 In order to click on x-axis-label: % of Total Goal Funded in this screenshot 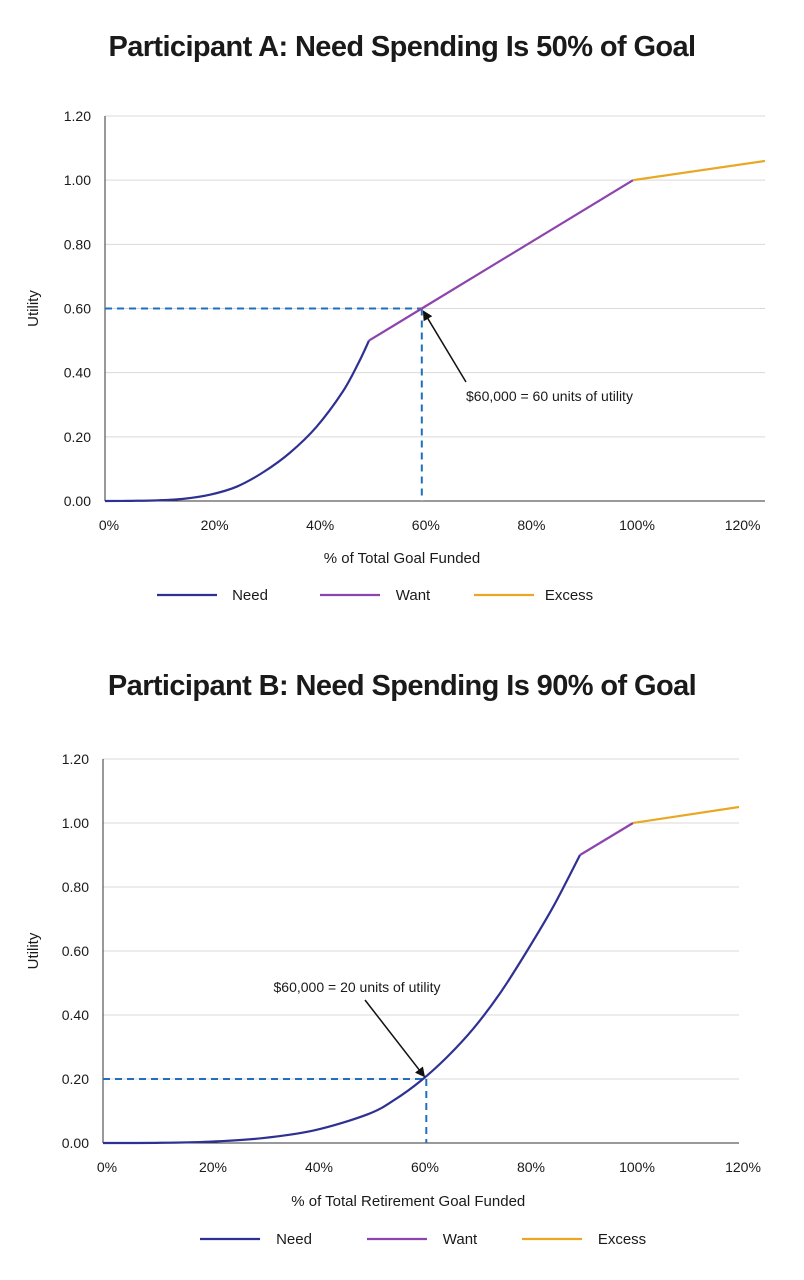, I will do `click(402, 558)`.